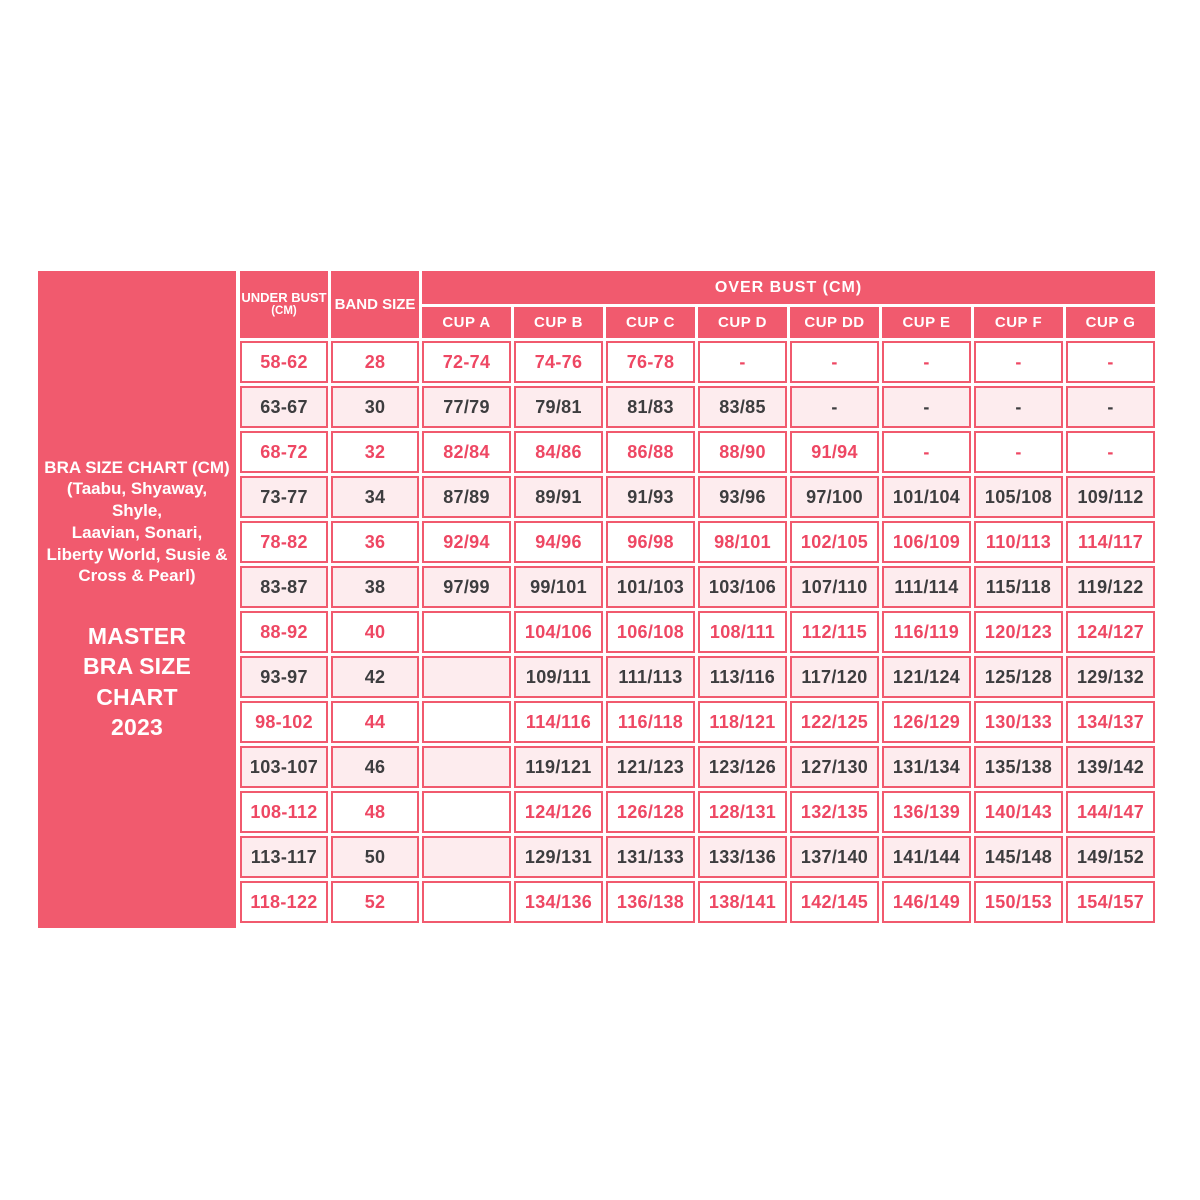 This screenshot has height=1200, width=1200. I want to click on brand-list-line: Laavian, Sonari,, so click(137, 532).